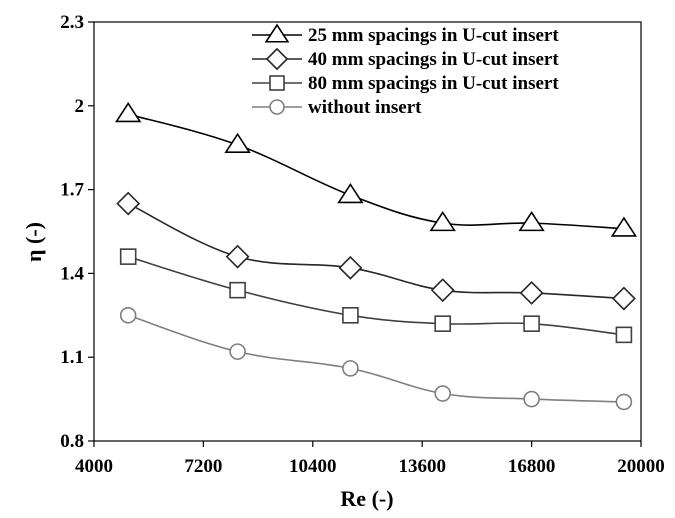 This screenshot has height=518, width=675. What do you see at coordinates (433, 59) in the screenshot?
I see `legend-entry-label: 40 mm spacings in U-cut insert` at bounding box center [433, 59].